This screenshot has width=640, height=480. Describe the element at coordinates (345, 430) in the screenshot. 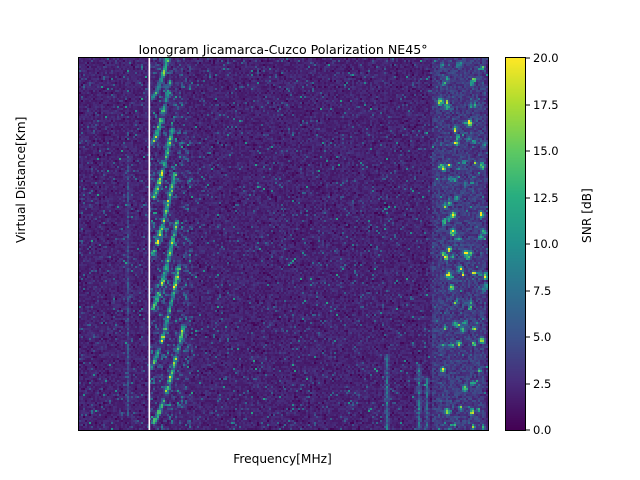

I see `x-tick-label: 14` at that location.